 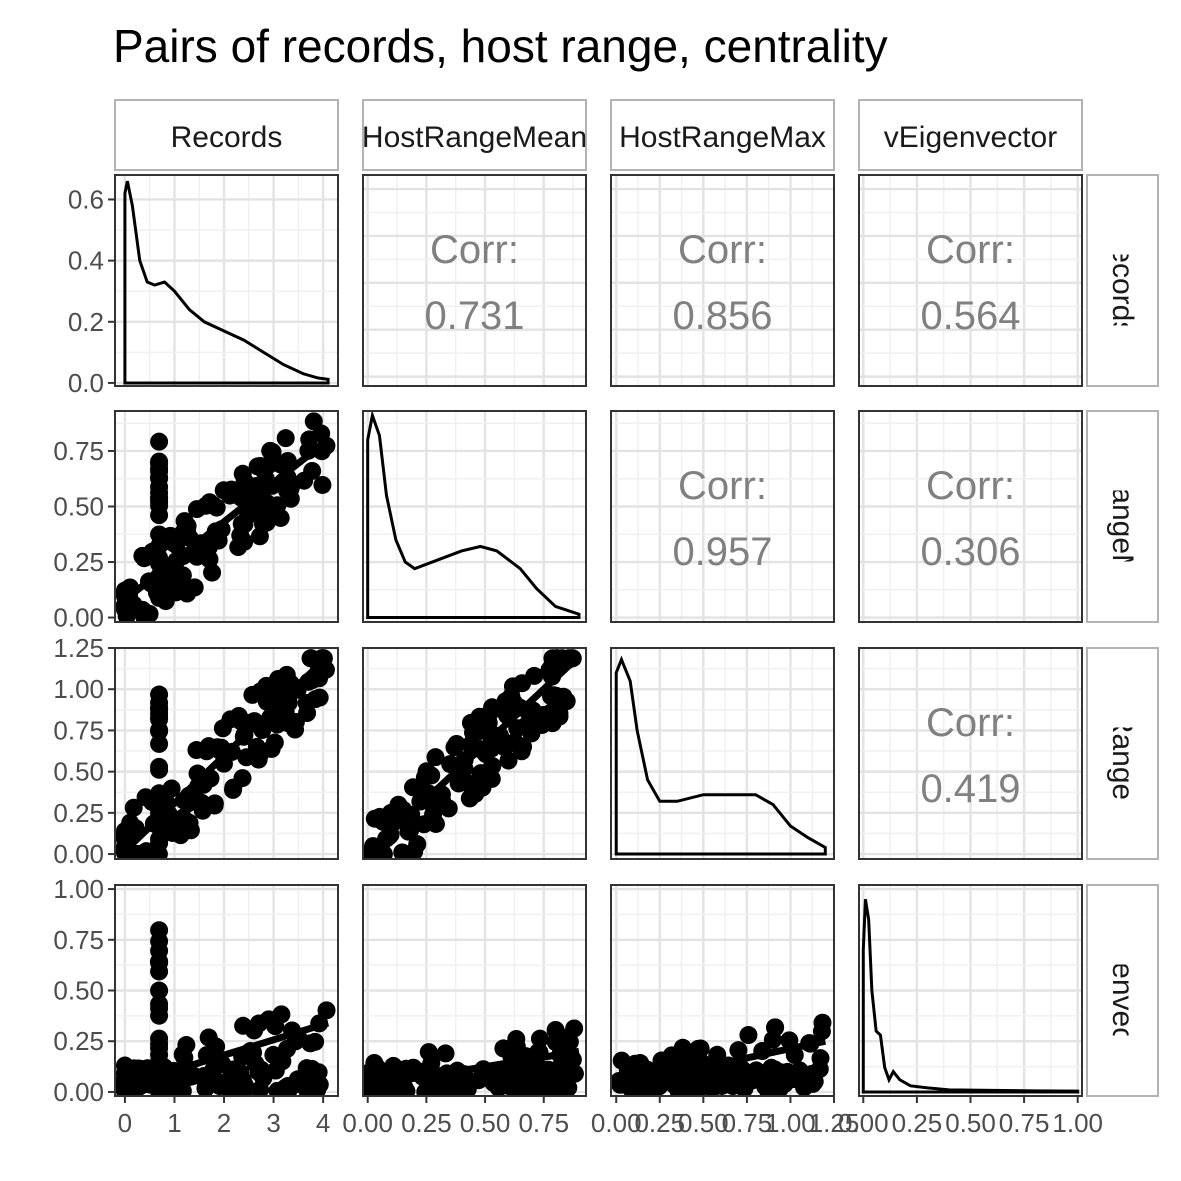 What do you see at coordinates (500, 46) in the screenshot?
I see `chart-title: Pairs of records, host range, centrality` at bounding box center [500, 46].